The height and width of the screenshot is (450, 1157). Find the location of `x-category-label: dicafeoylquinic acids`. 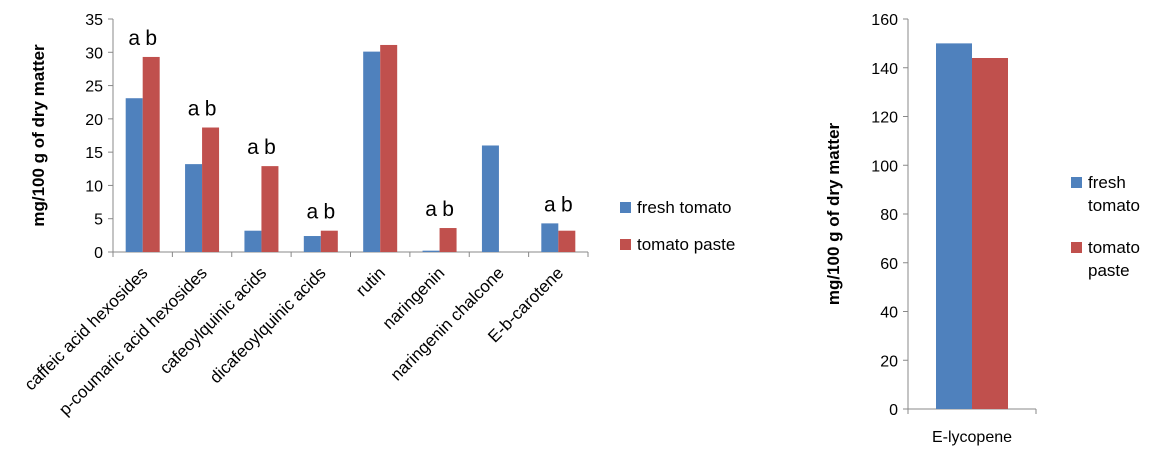

x-category-label: dicafeoylquinic acids is located at coordinates (268, 325).